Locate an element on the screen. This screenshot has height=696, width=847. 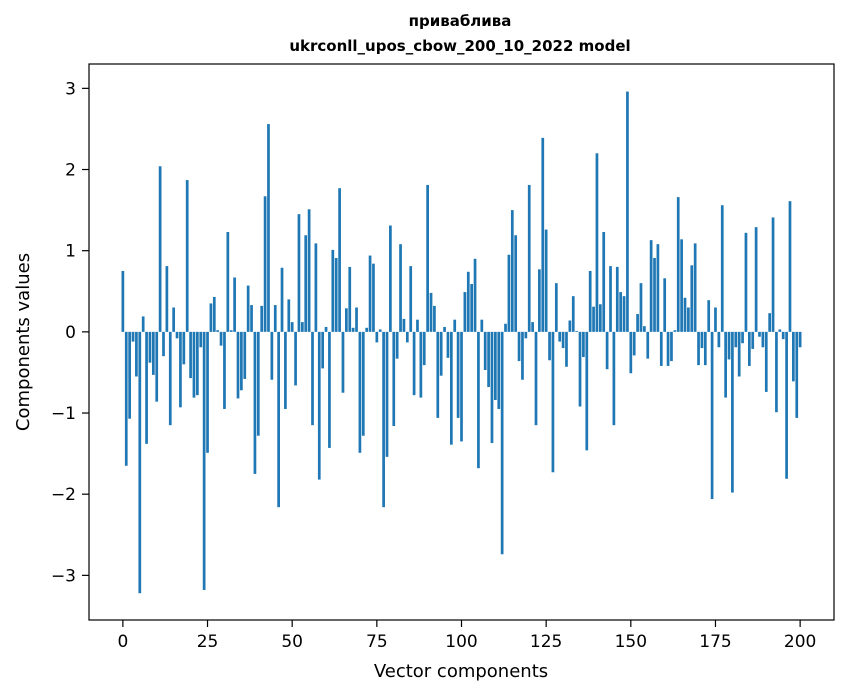
x-tick-label-0: 0 is located at coordinates (122, 642).